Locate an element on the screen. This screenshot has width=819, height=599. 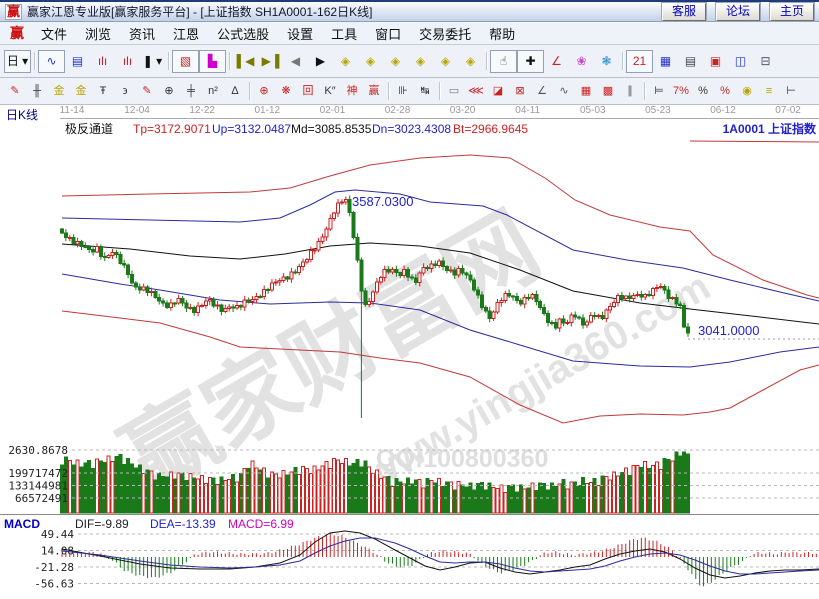
candle-style-selector: ❚ ▾ is located at coordinates (152, 61).